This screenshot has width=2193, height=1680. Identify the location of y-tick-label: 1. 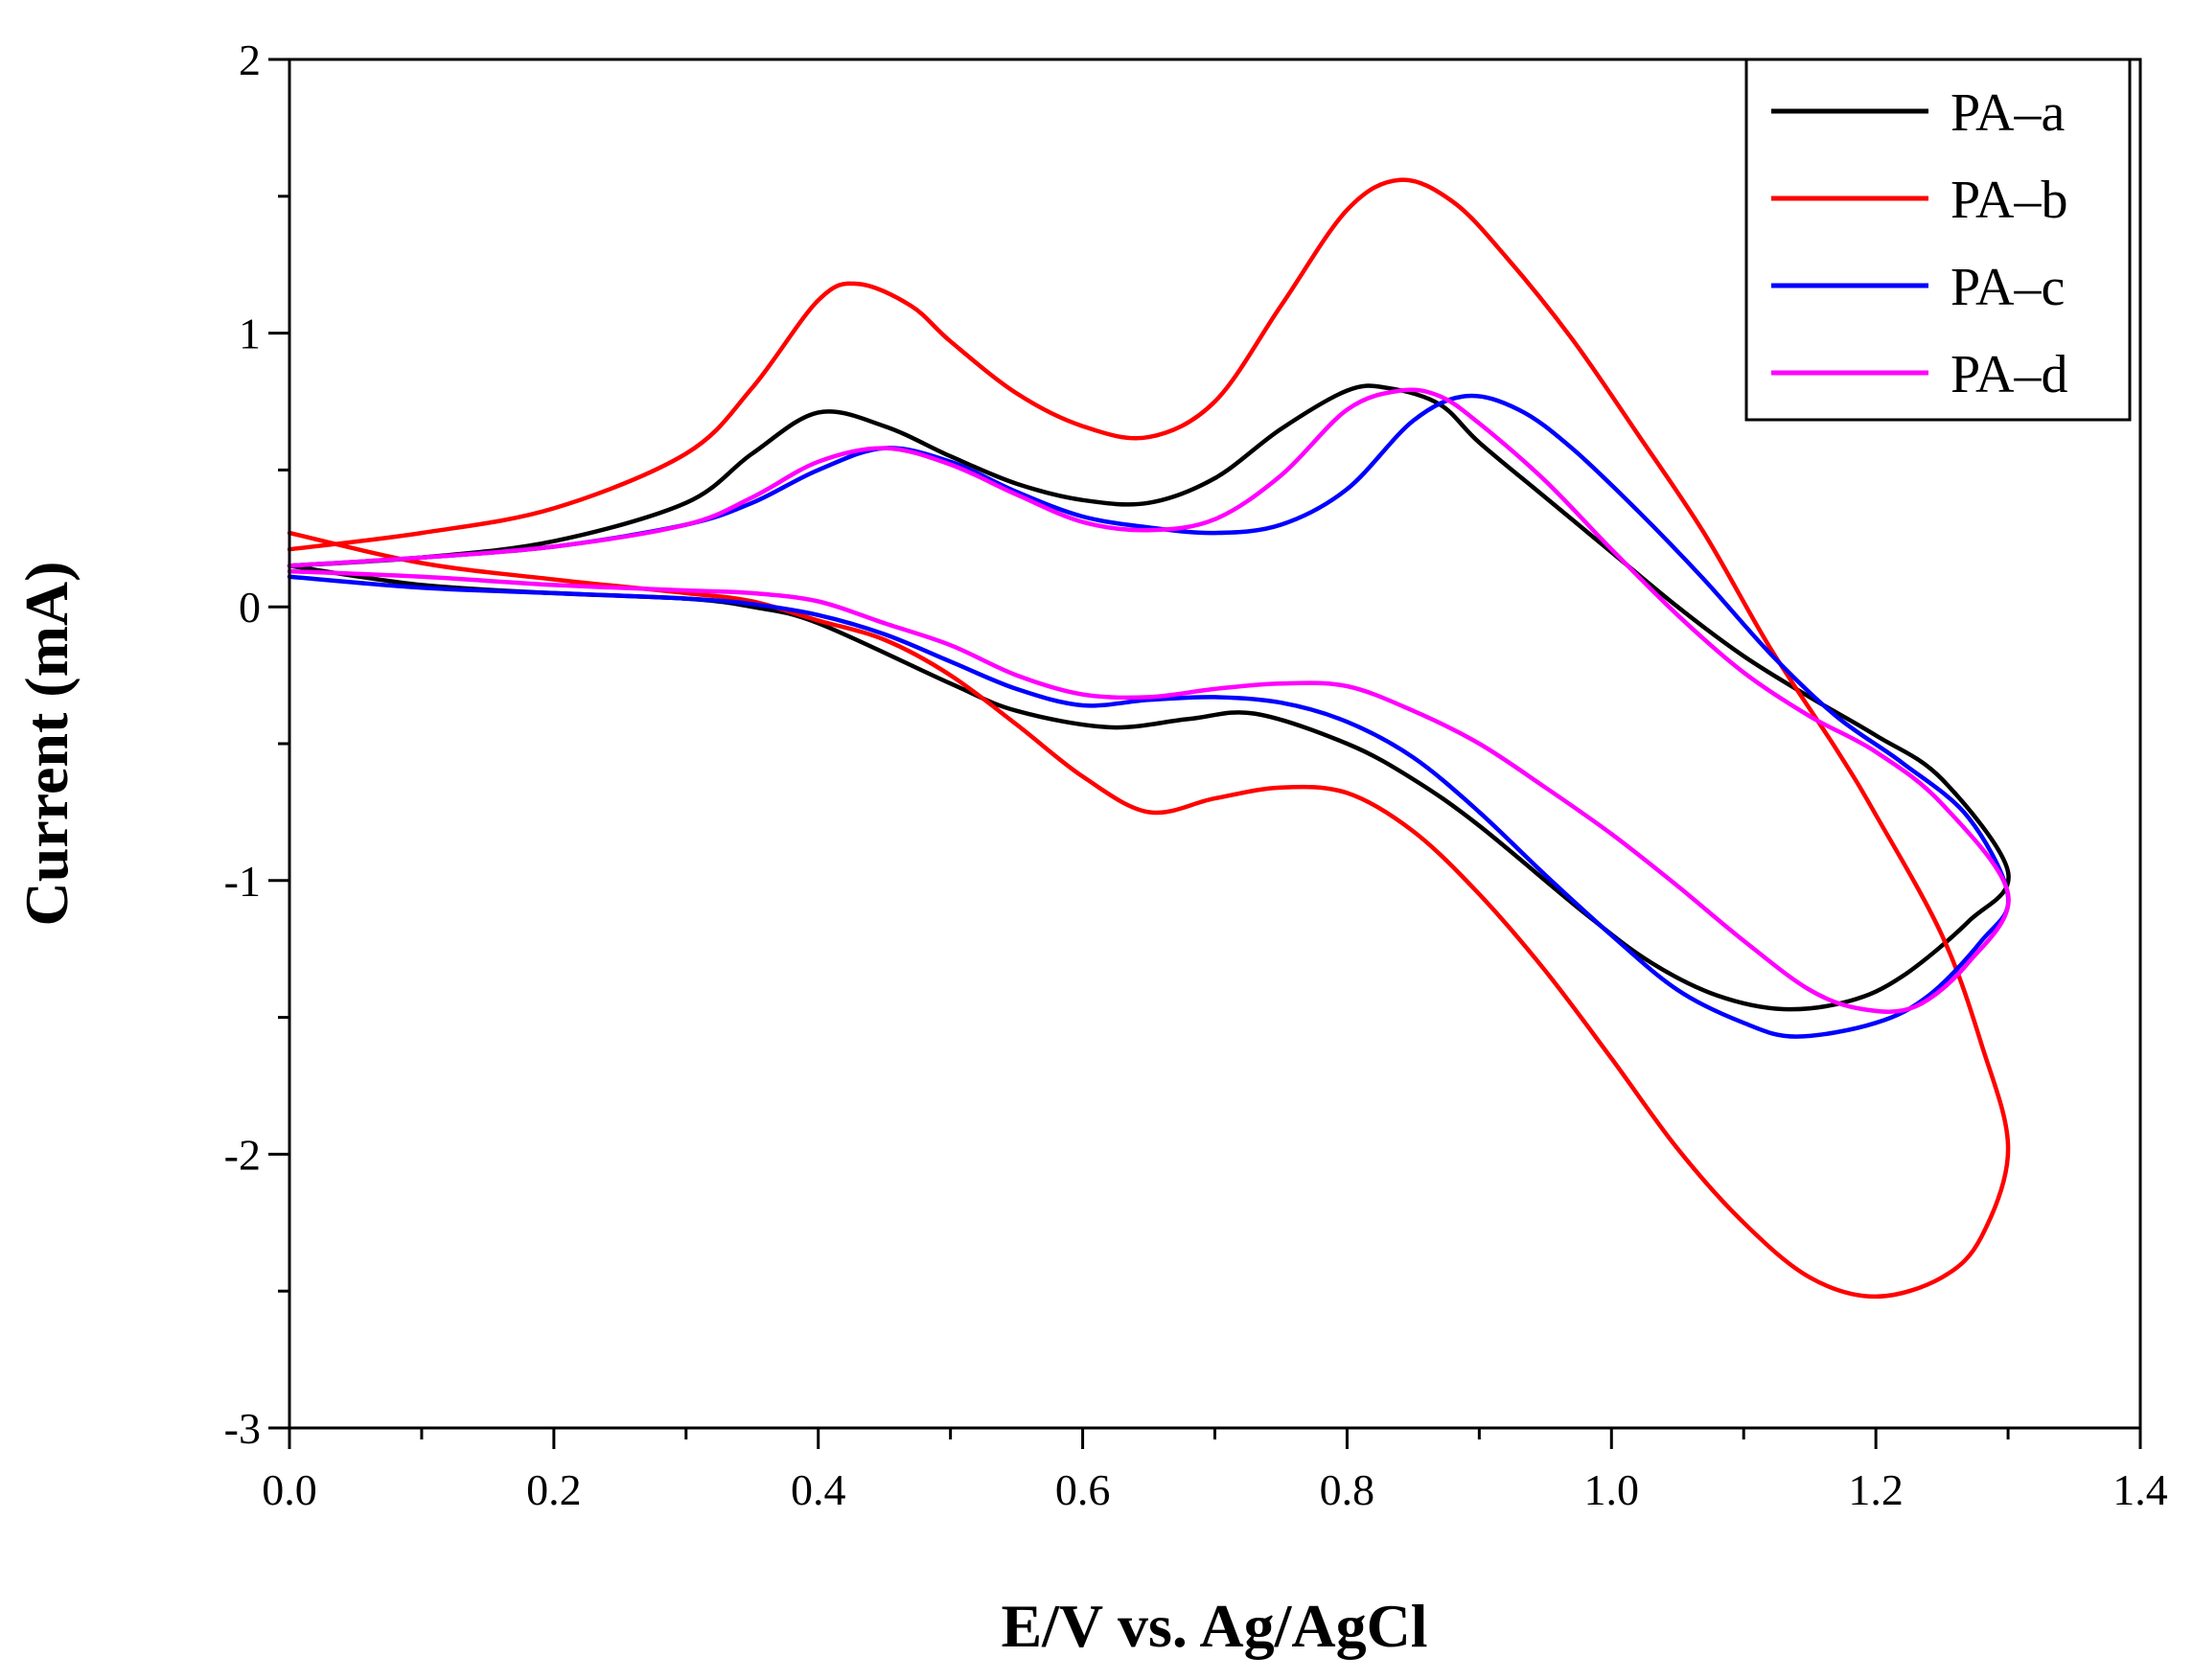
(250, 334).